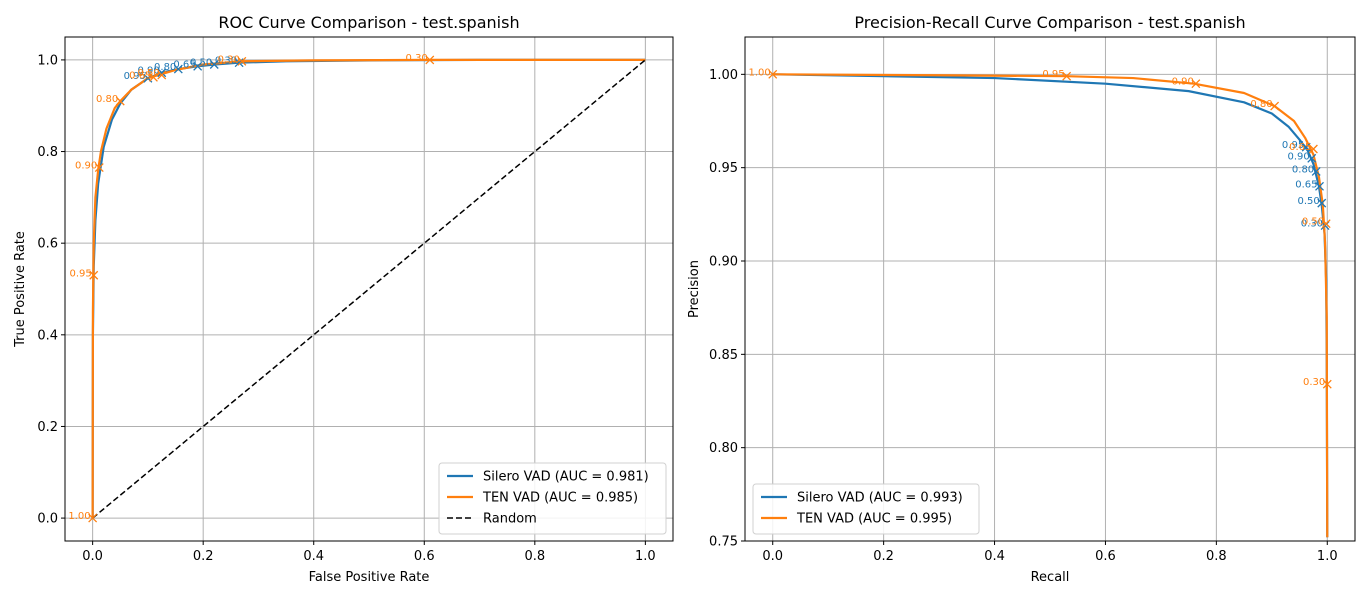  Describe the element at coordinates (79, 516) in the screenshot. I see `roc-ten-threshold-label: 1.00` at that location.